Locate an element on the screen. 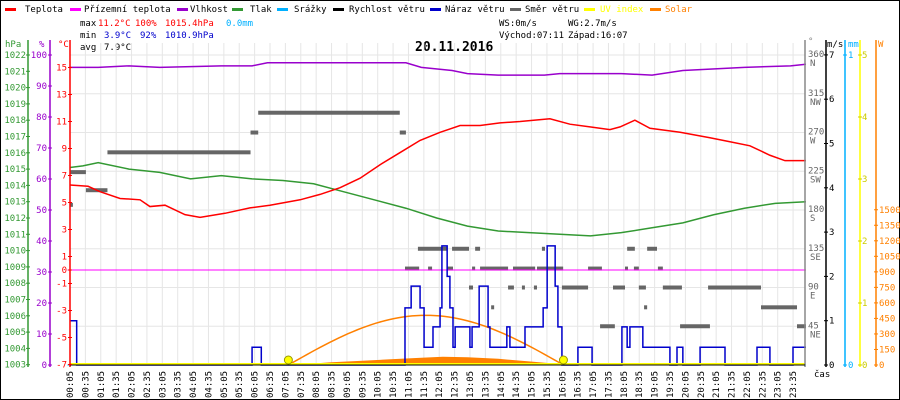 The image size is (900, 400). legend-label-3: Tlak is located at coordinates (261, 10).